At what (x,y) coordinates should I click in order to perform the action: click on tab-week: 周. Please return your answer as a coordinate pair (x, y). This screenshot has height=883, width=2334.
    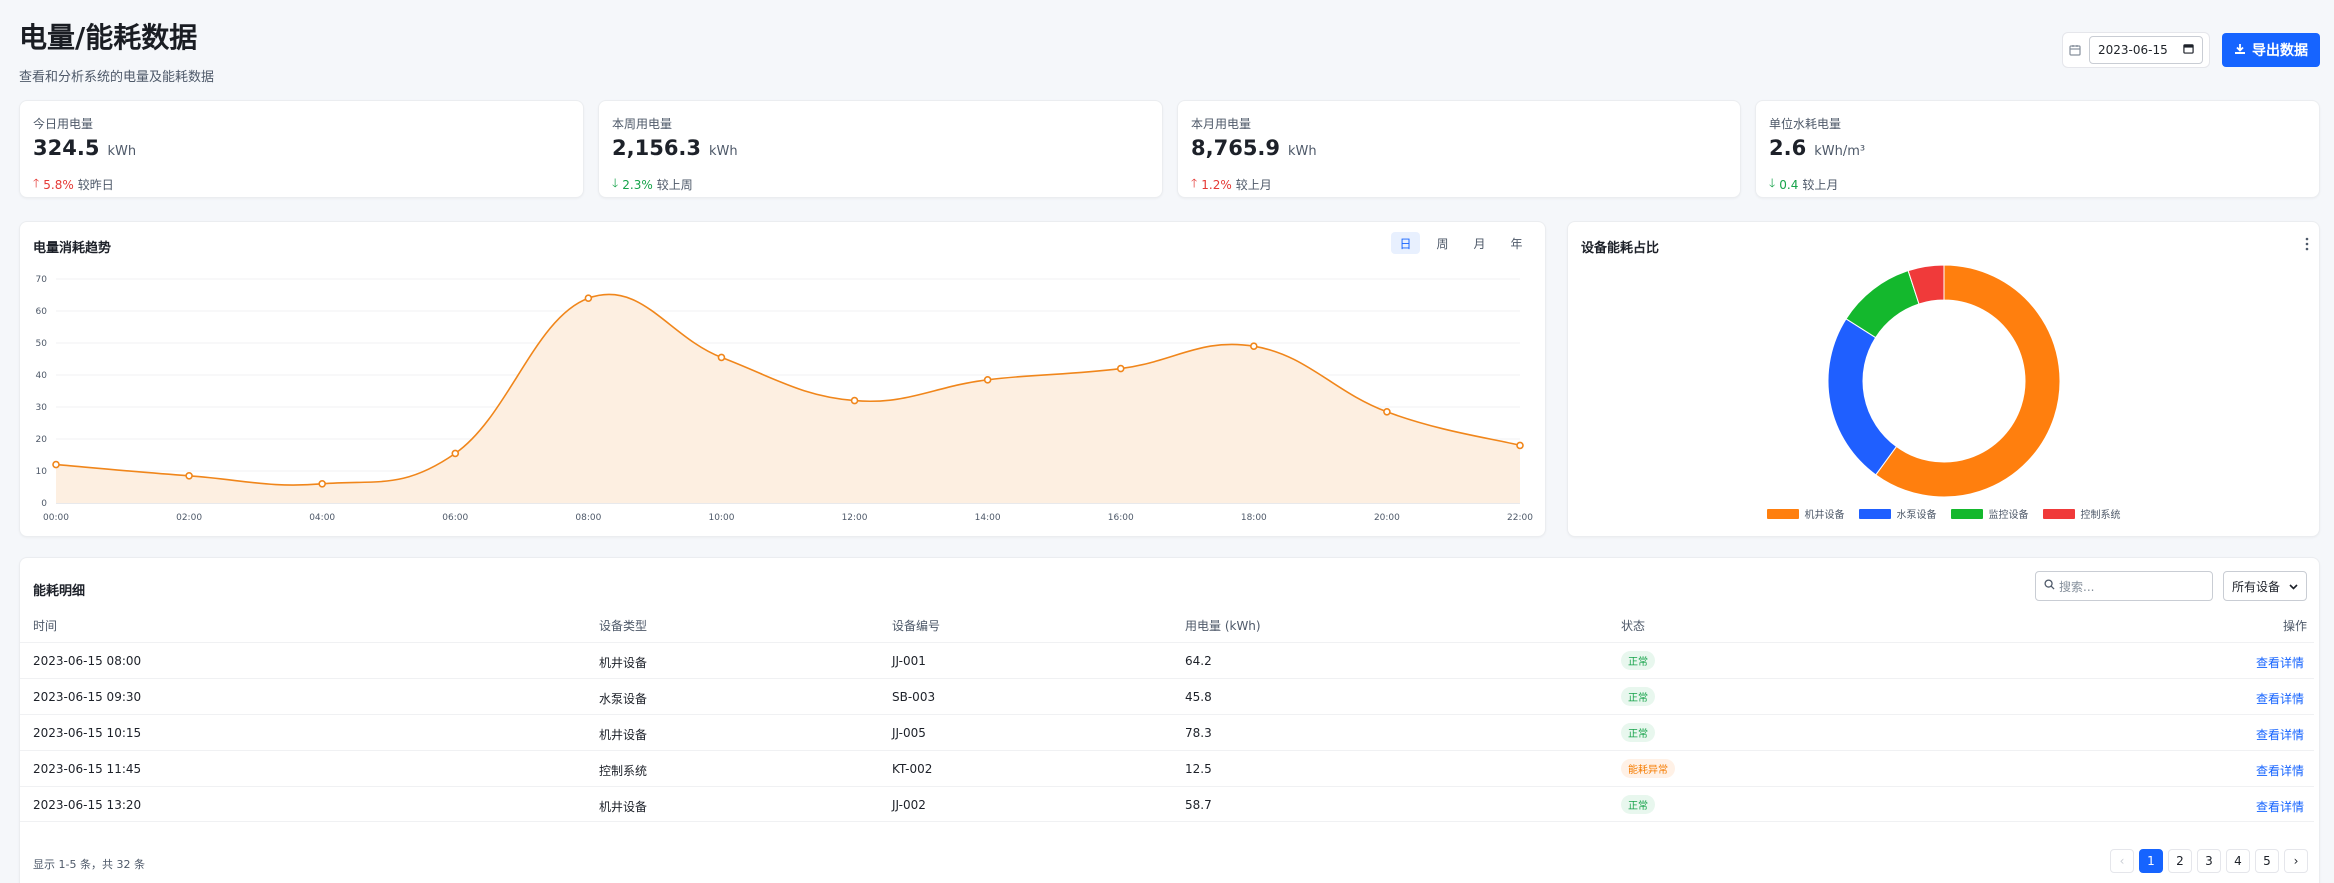
    Looking at the image, I should click on (1442, 243).